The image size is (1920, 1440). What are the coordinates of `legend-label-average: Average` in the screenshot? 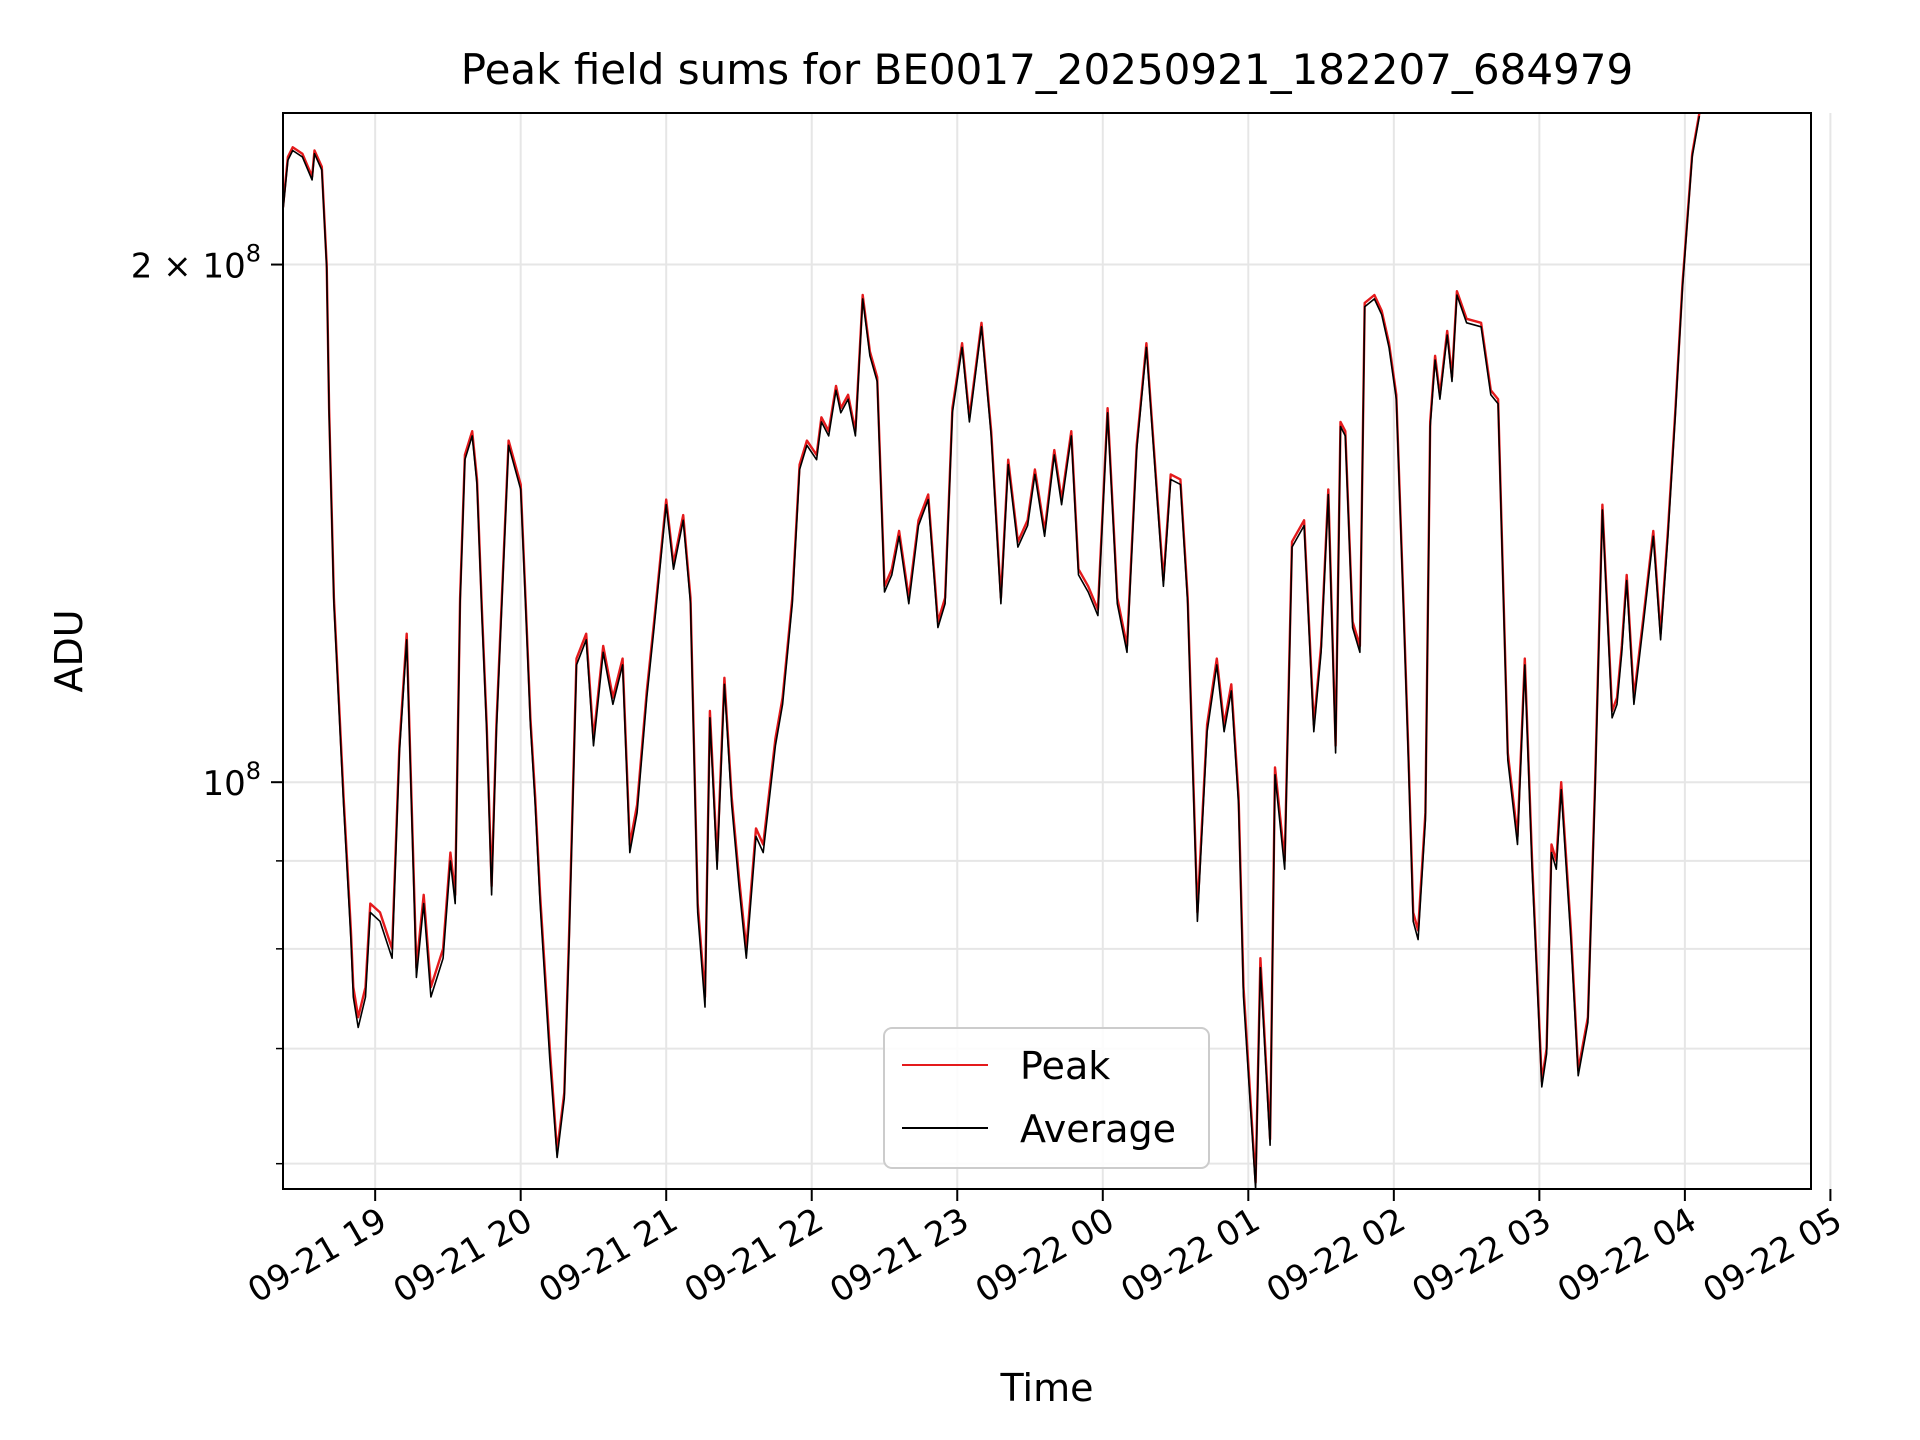 It's located at (1098, 1129).